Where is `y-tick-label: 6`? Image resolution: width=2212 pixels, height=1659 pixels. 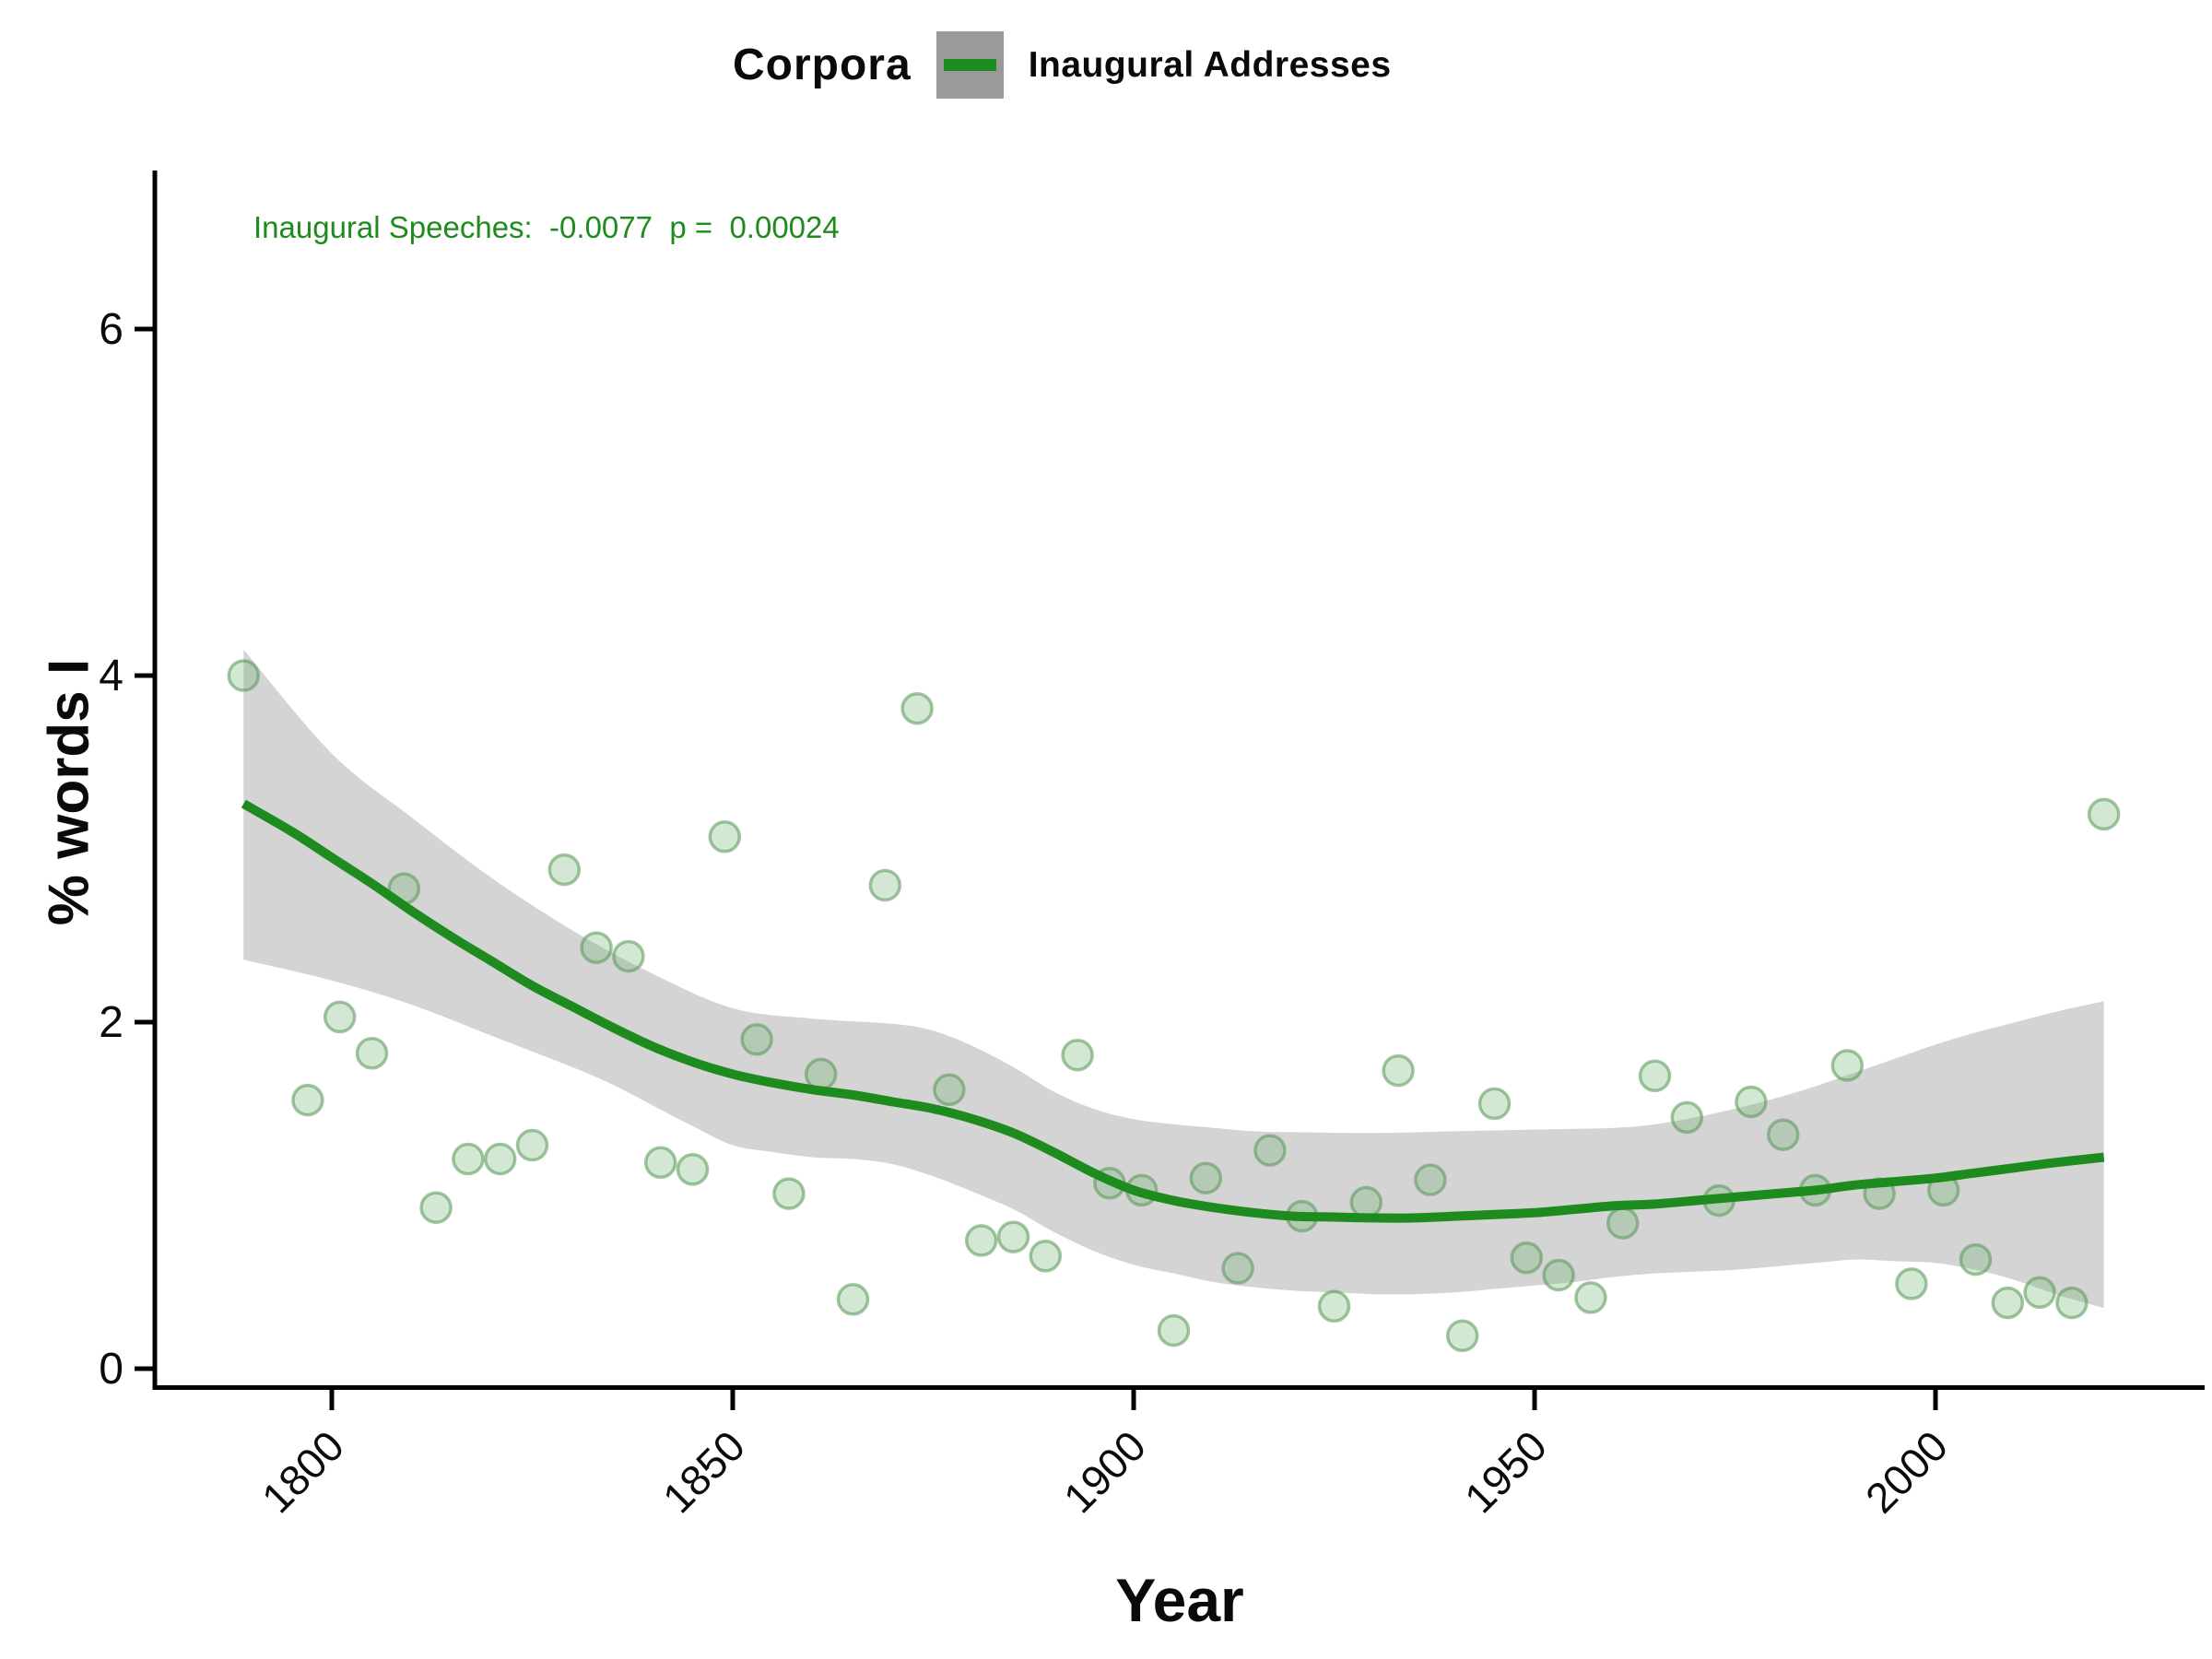
y-tick-label: 6 is located at coordinates (111, 329).